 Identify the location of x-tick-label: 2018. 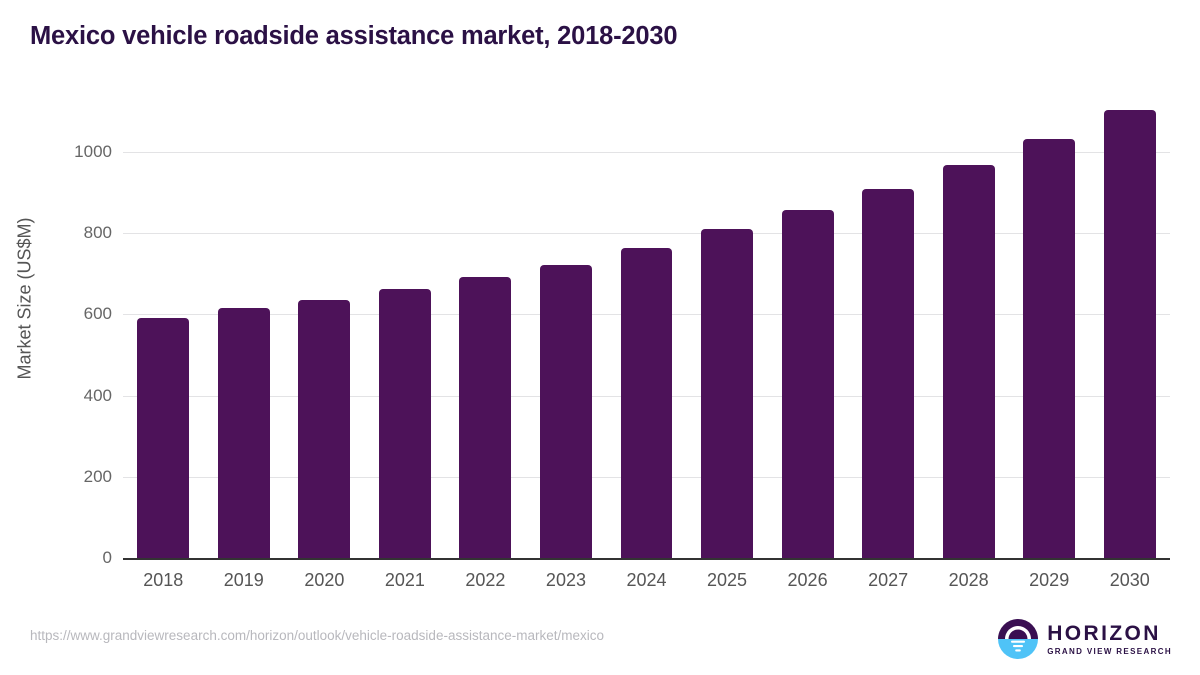
(163, 580).